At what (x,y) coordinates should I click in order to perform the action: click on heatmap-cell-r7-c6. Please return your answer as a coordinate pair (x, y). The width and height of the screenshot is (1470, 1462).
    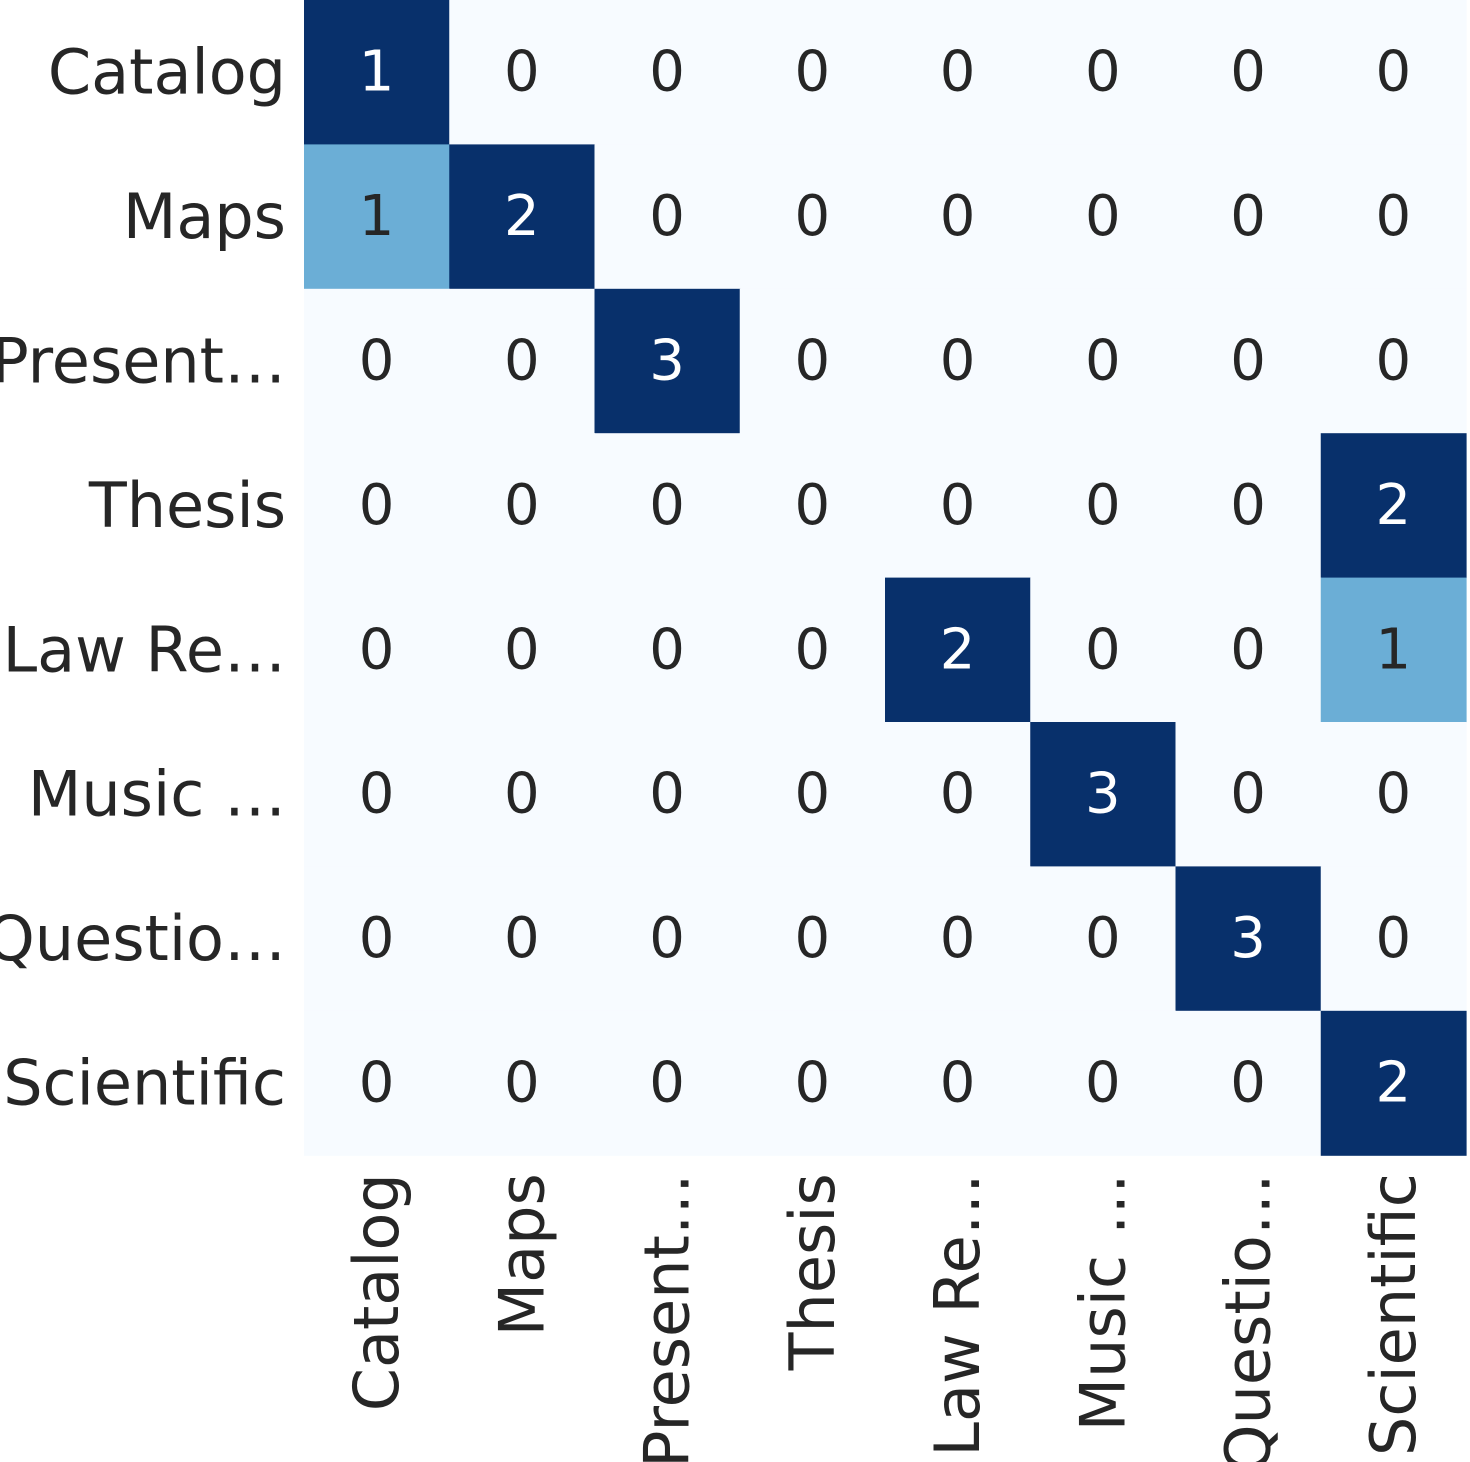
    Looking at the image, I should click on (1248, 1083).